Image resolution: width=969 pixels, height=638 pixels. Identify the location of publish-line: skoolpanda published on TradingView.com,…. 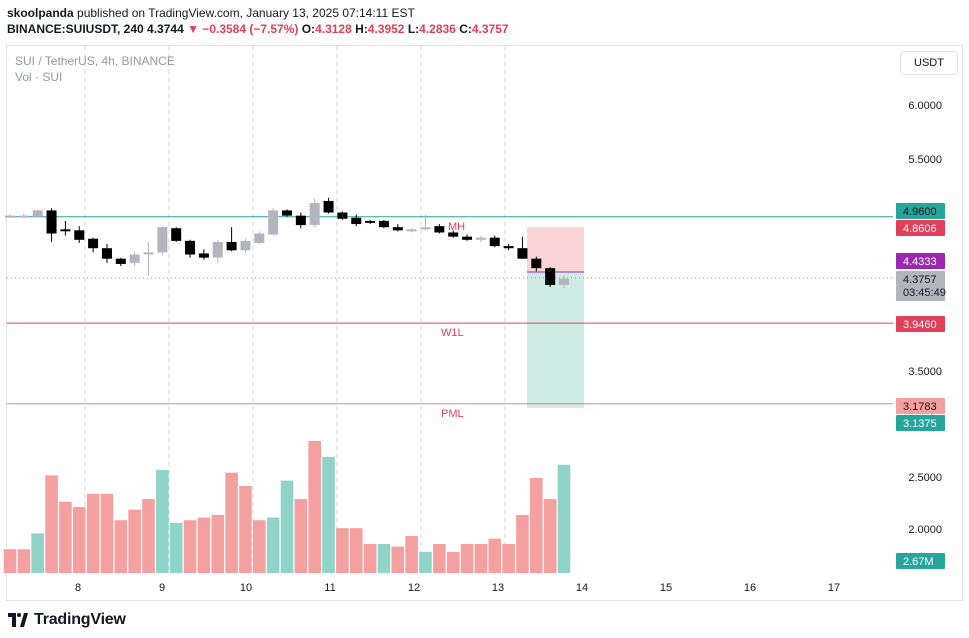
(211, 13).